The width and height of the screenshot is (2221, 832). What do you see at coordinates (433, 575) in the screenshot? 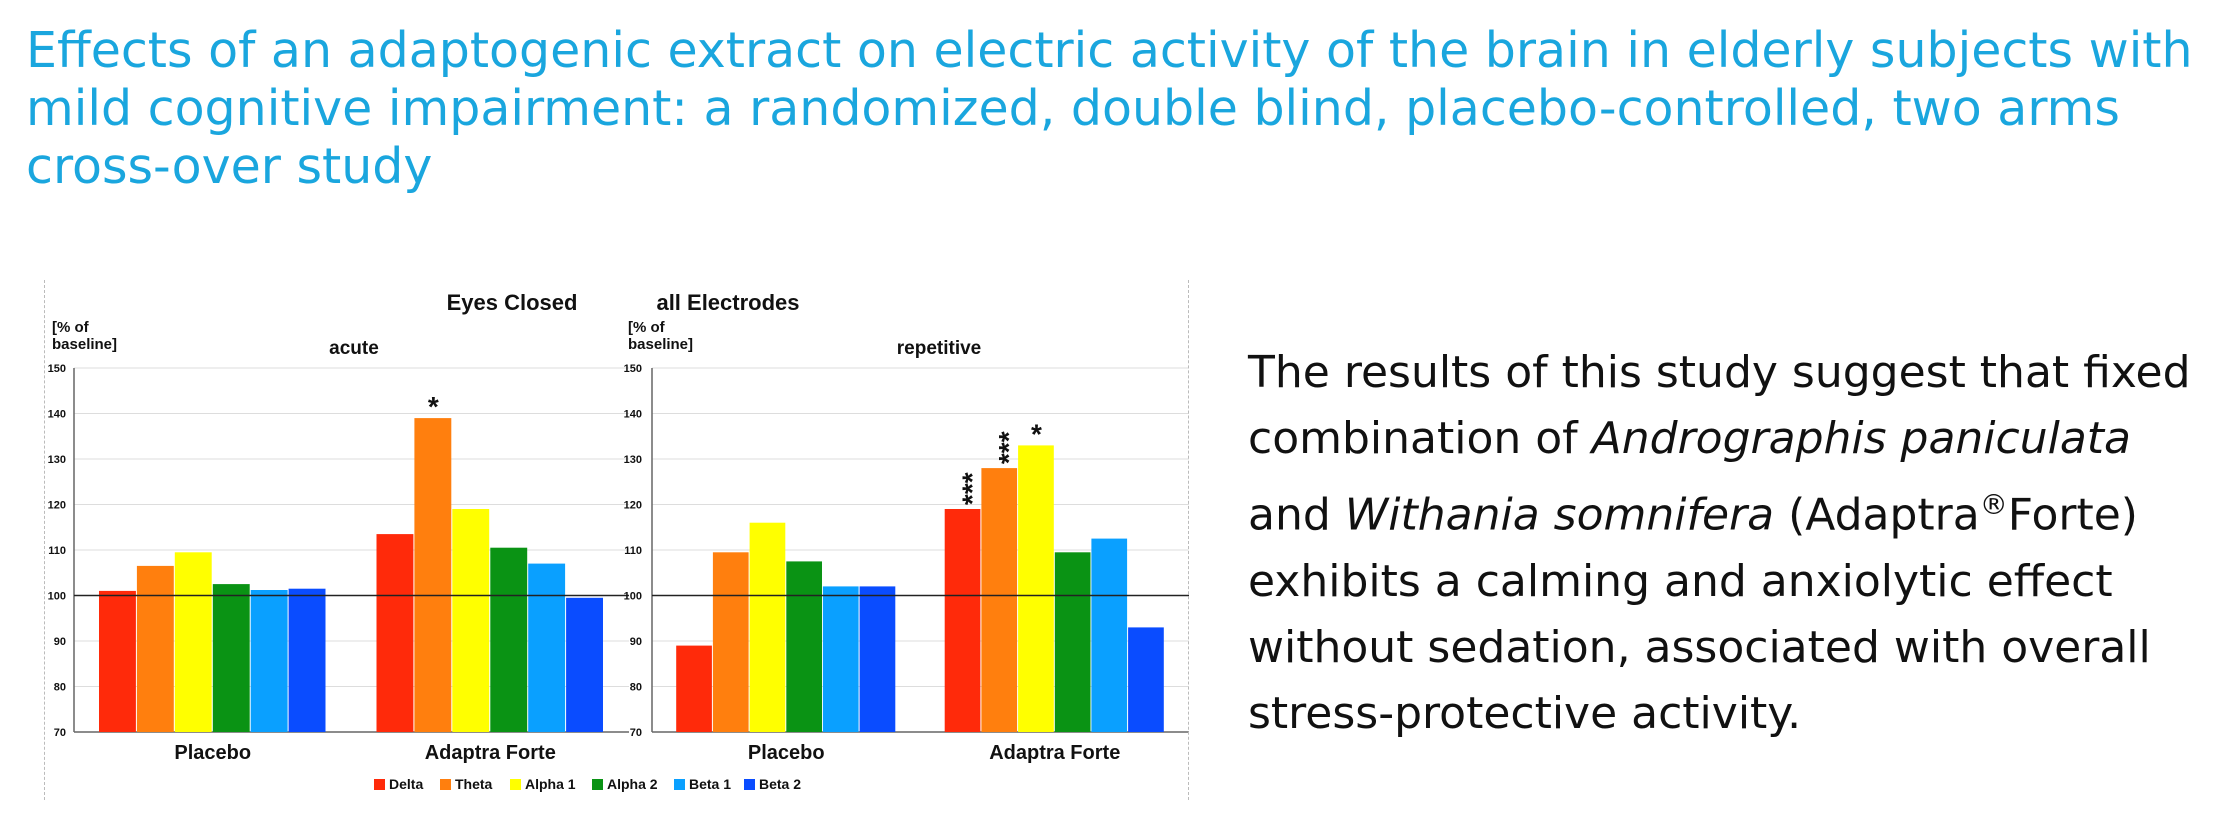
I see `acute-bar-adaptra-forte-theta` at bounding box center [433, 575].